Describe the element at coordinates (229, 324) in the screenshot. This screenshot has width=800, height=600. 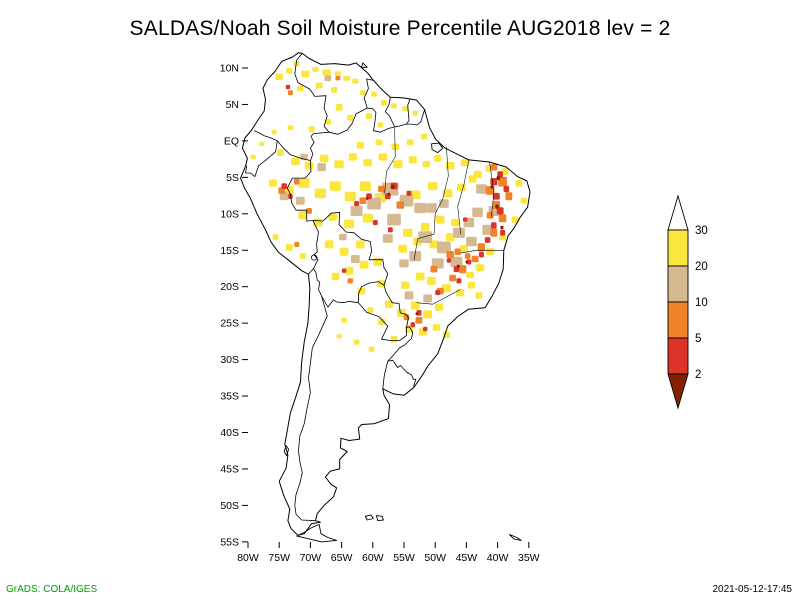
I see `lat-tick-label: 25S` at that location.